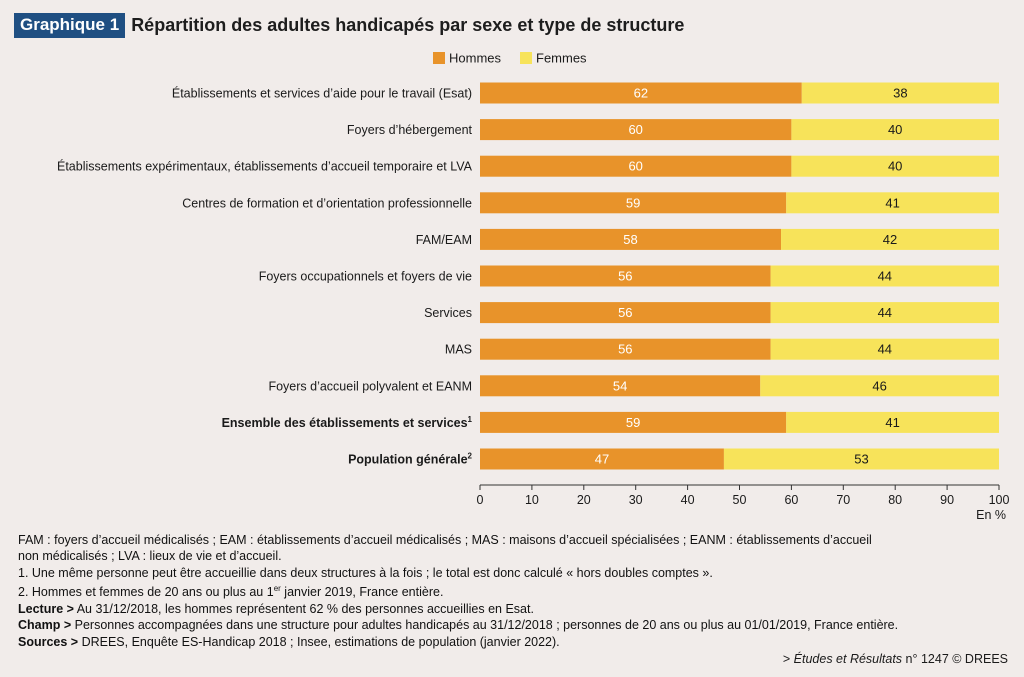  I want to click on category-label-7: MAS, so click(458, 350).